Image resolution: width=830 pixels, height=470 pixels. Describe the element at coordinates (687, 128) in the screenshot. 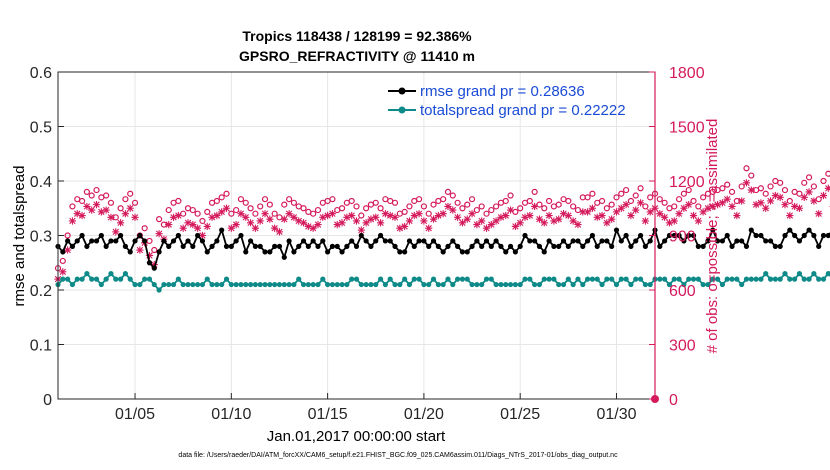

I see `y-right-tick-label: 1500` at that location.